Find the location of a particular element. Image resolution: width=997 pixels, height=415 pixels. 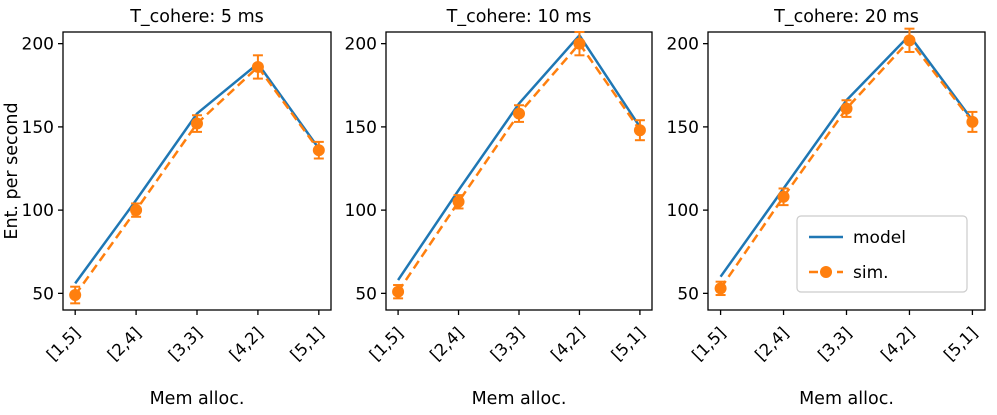

subplot-title: T_cohere: 10 ms is located at coordinates (519, 17).